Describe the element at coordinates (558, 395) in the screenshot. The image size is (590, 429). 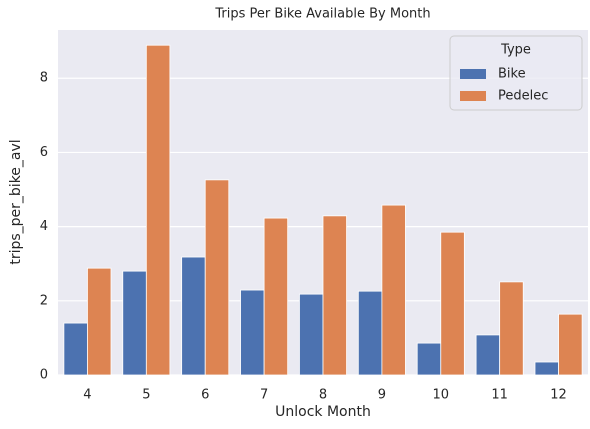
I see `x-tick-label: 12` at that location.